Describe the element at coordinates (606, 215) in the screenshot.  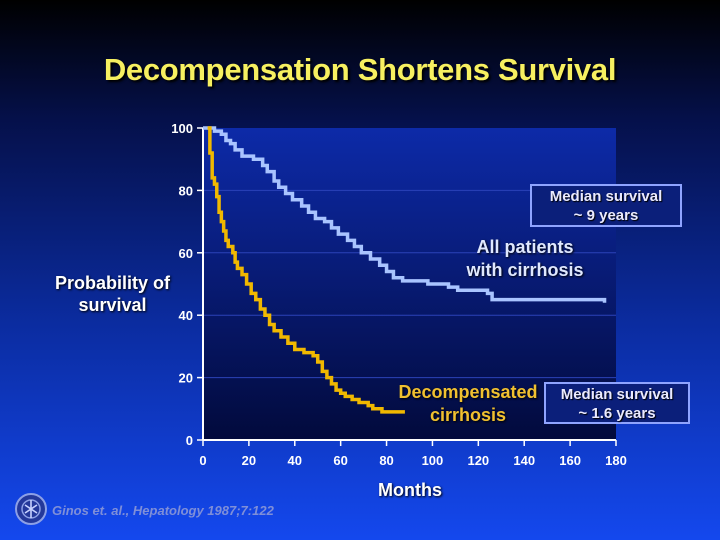
I see `median-survival-all-line-2: ~ 9 years` at that location.